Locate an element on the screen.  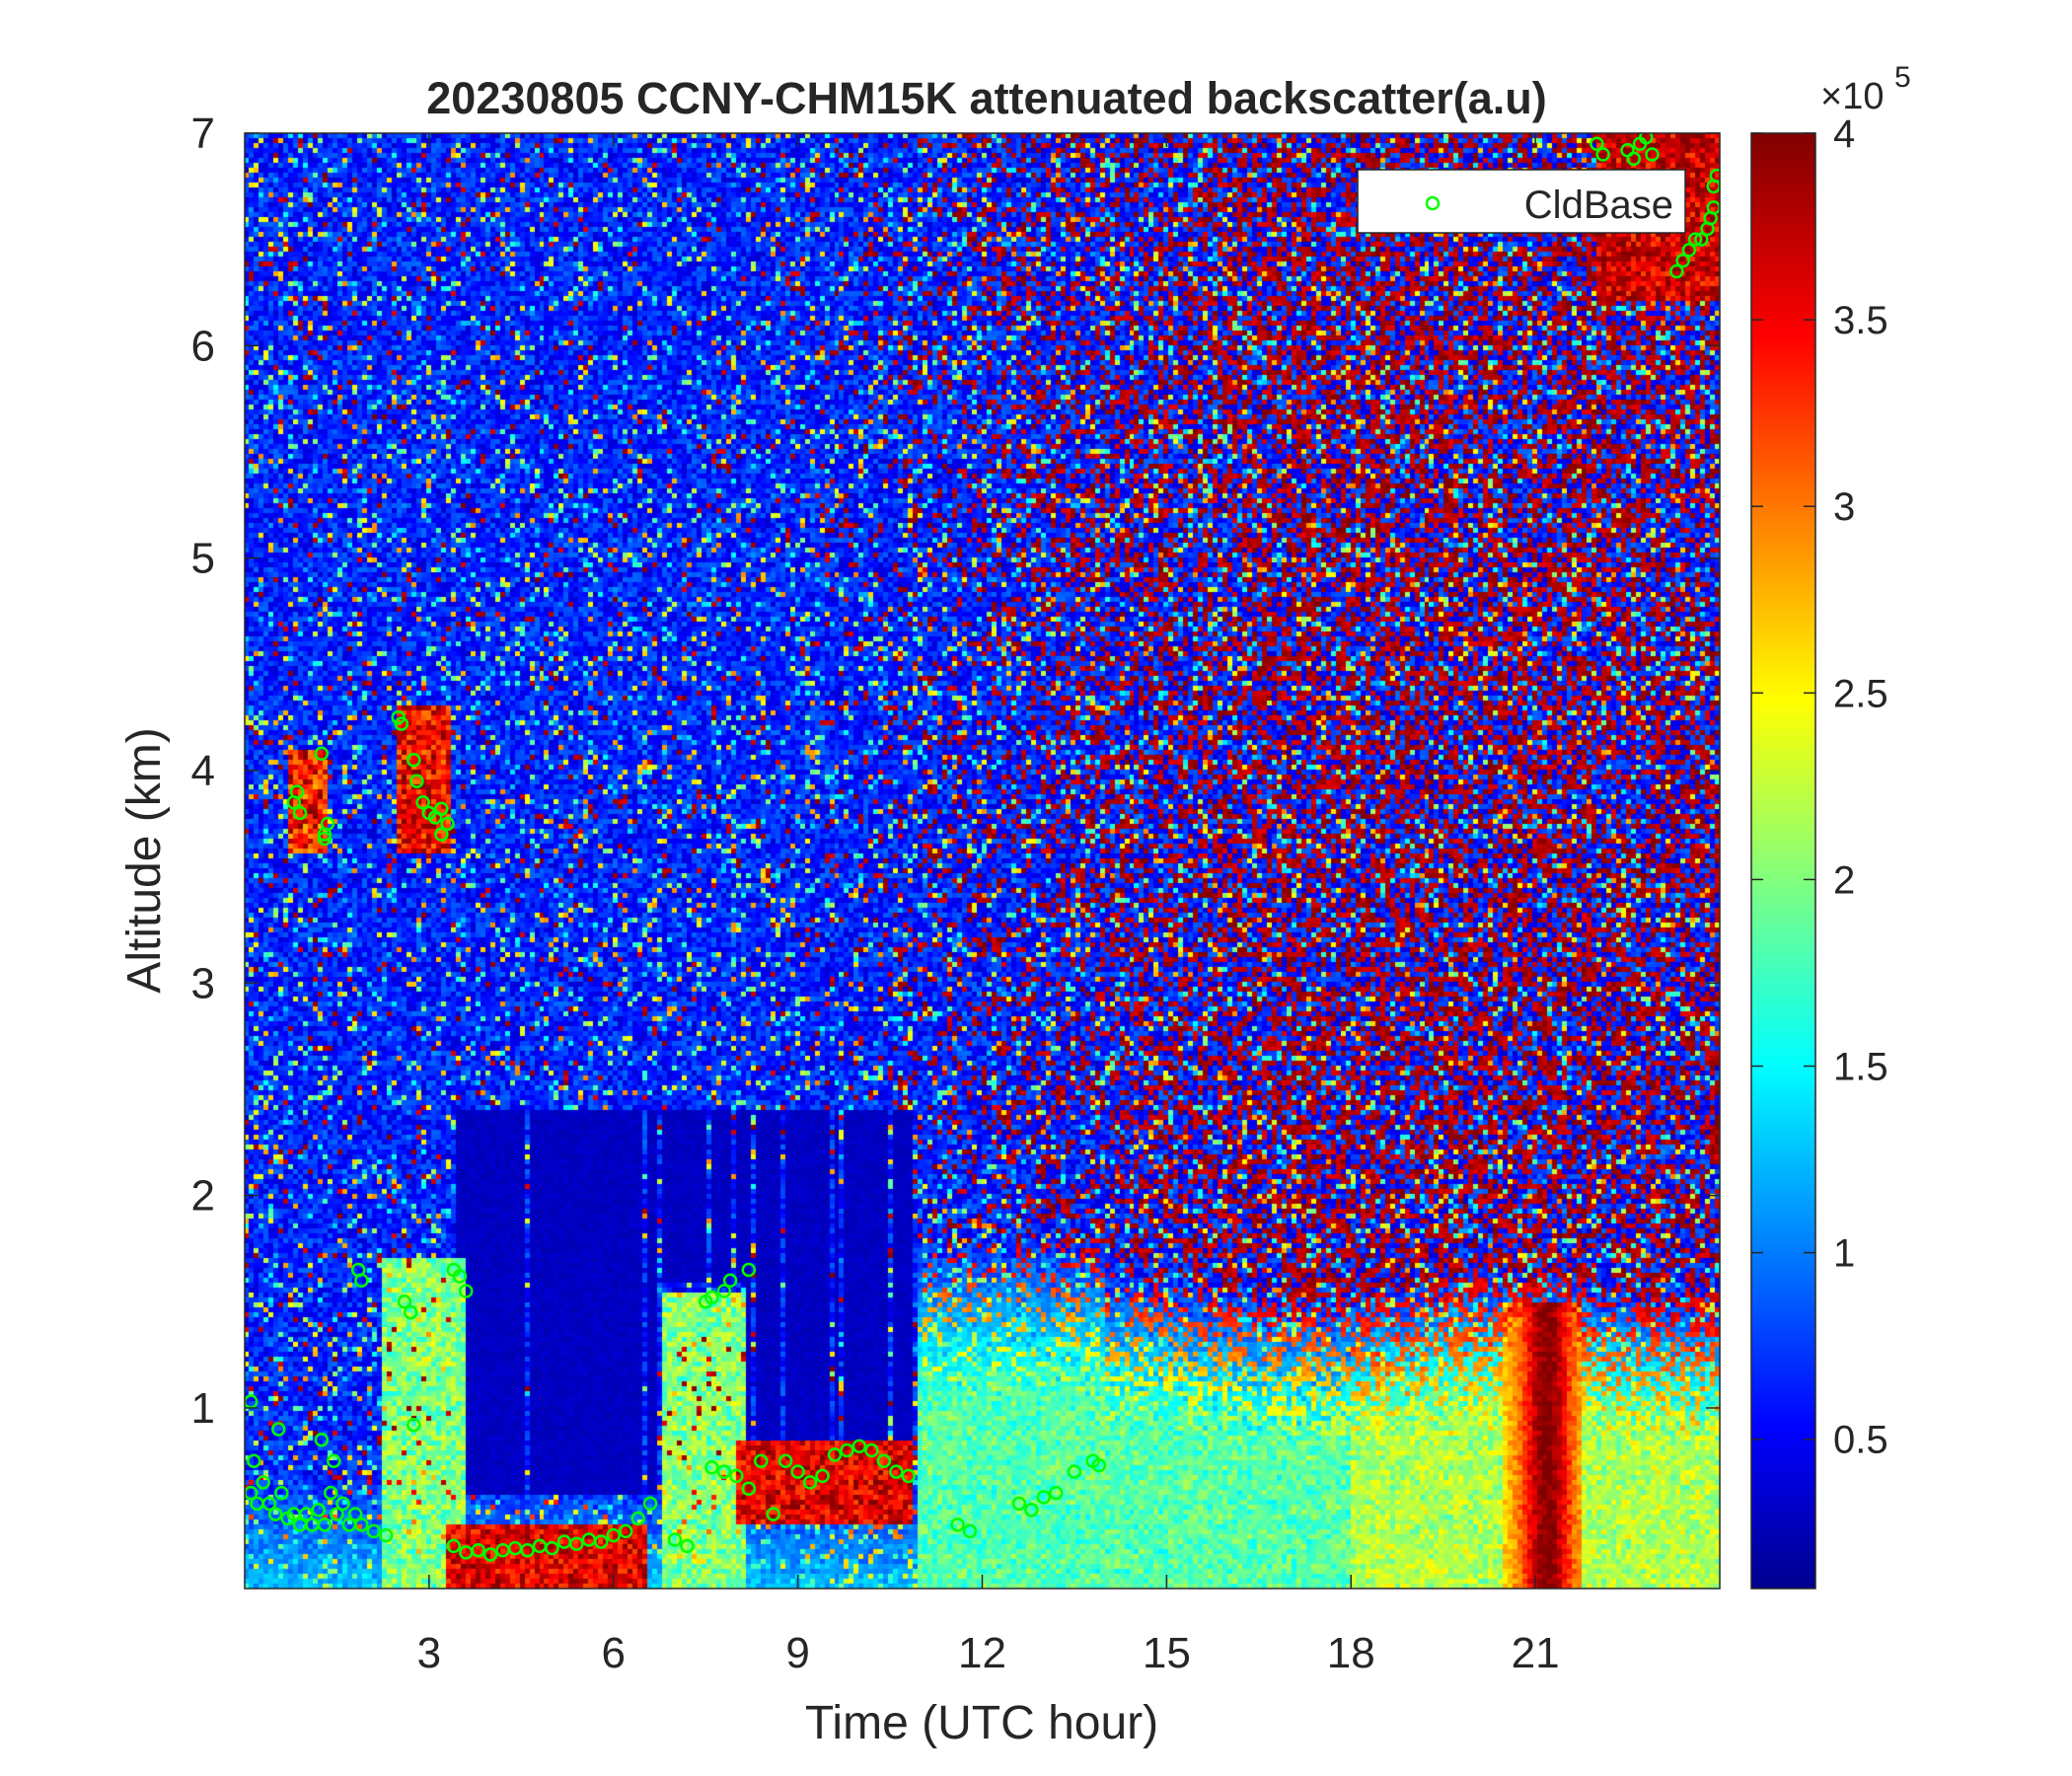
y-tick-label: 4 is located at coordinates (203, 771).